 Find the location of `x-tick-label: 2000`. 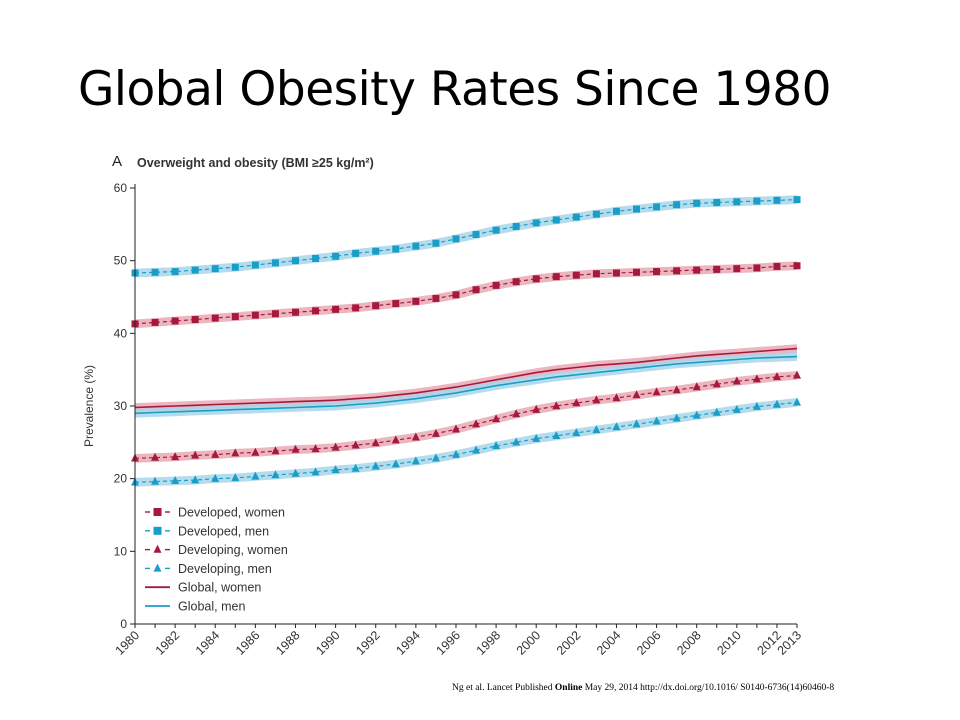

x-tick-label: 2000 is located at coordinates (529, 643).